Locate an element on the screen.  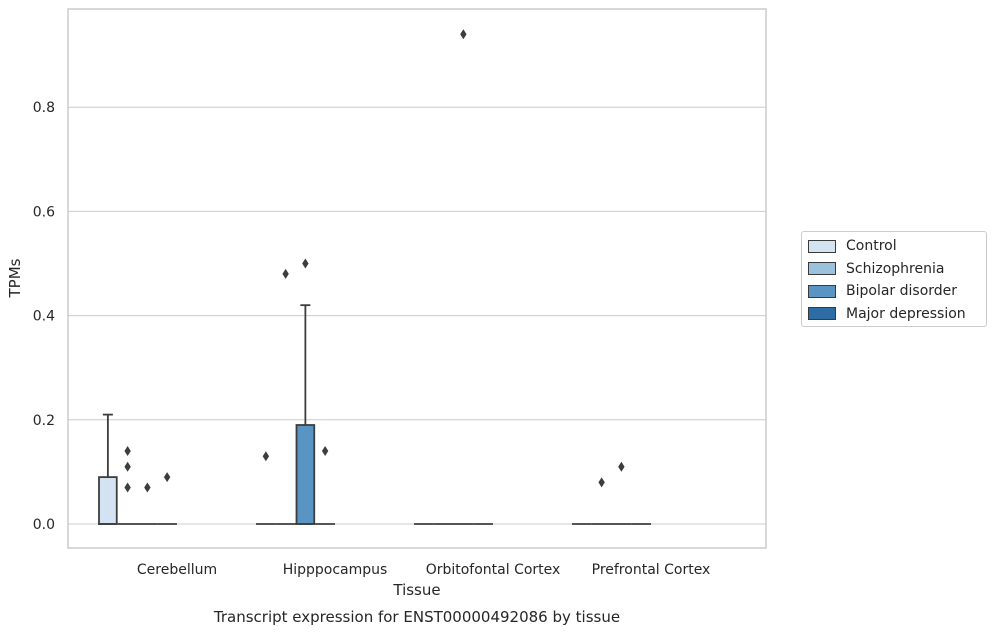
x-tick-label: Orbitofontal Cortex is located at coordinates (493, 570).